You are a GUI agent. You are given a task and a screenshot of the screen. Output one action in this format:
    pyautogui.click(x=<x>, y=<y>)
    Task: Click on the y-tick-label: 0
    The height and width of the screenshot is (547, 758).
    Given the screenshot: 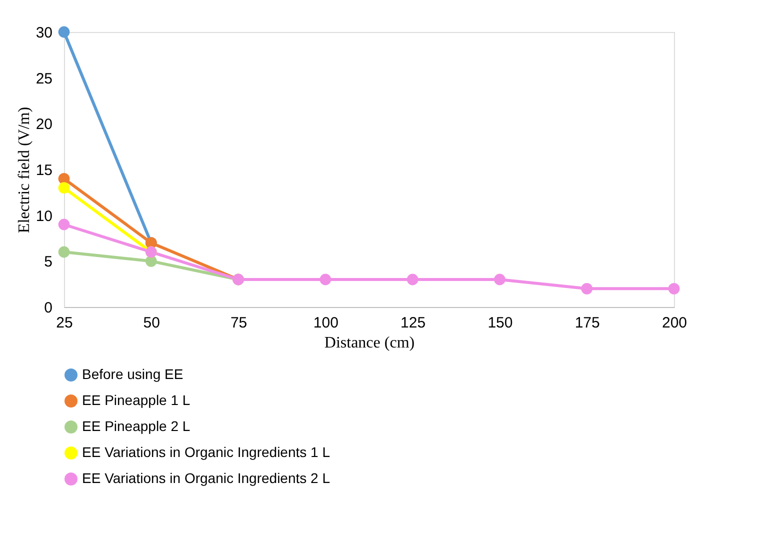 What is the action you would take?
    pyautogui.click(x=48, y=308)
    